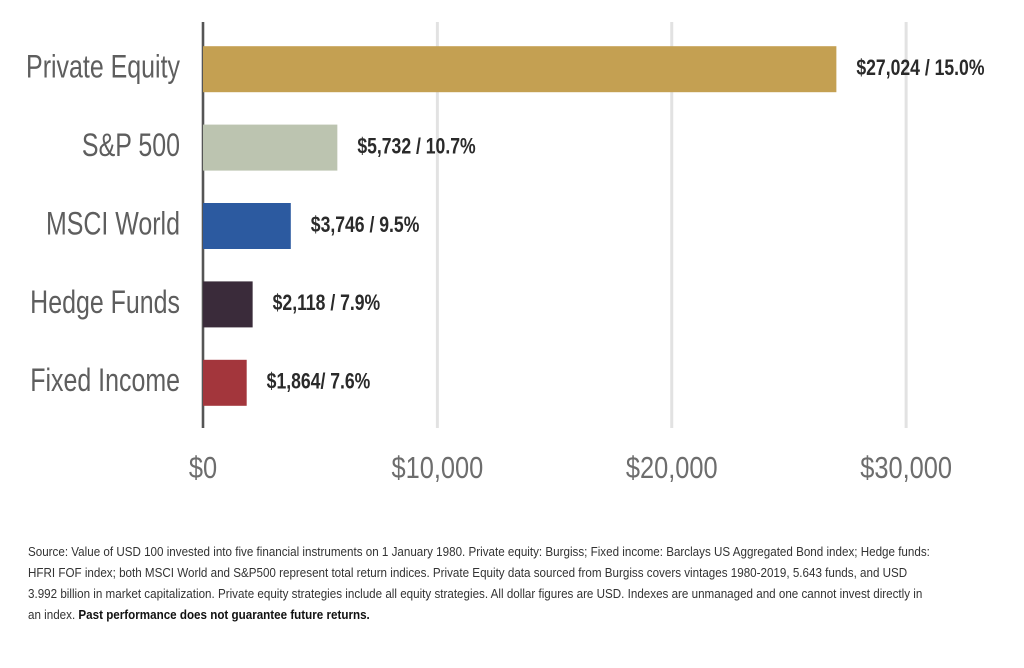 The width and height of the screenshot is (1024, 668). I want to click on value-label: $5,732 / 10.7%, so click(416, 147).